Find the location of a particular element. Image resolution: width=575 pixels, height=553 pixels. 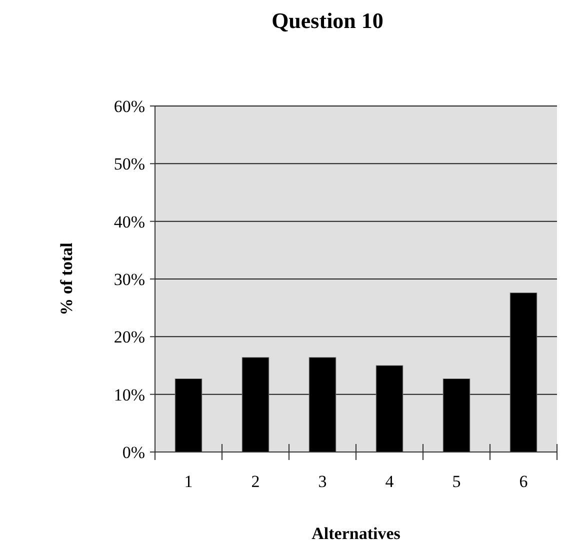

y-tick-label: 30% is located at coordinates (129, 279).